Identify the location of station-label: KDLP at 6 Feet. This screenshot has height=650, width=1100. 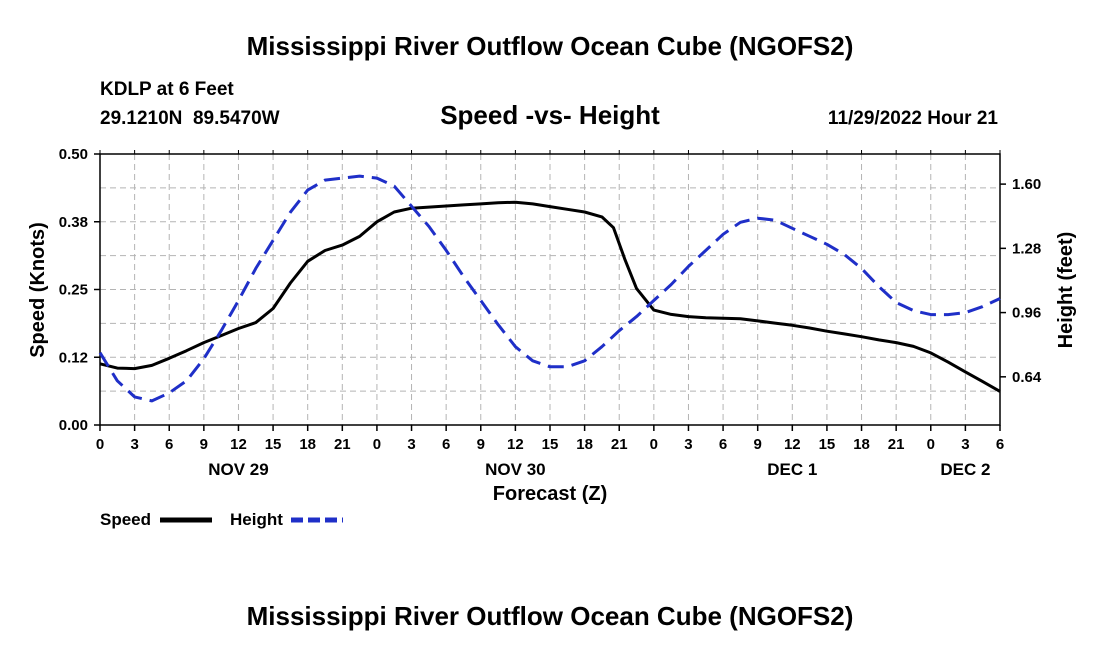
(167, 89).